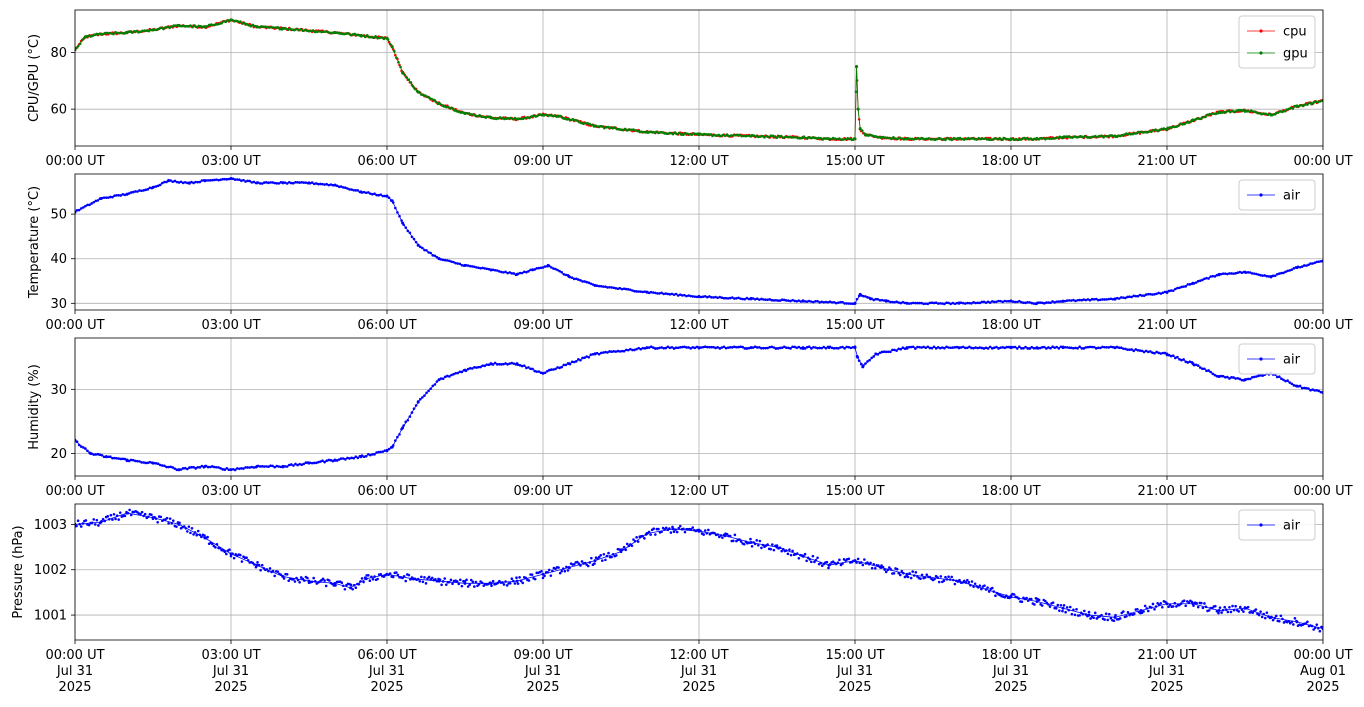 This screenshot has width=1364, height=707. Describe the element at coordinates (230, 161) in the screenshot. I see `x-tick-label: 03:00 UT` at that location.